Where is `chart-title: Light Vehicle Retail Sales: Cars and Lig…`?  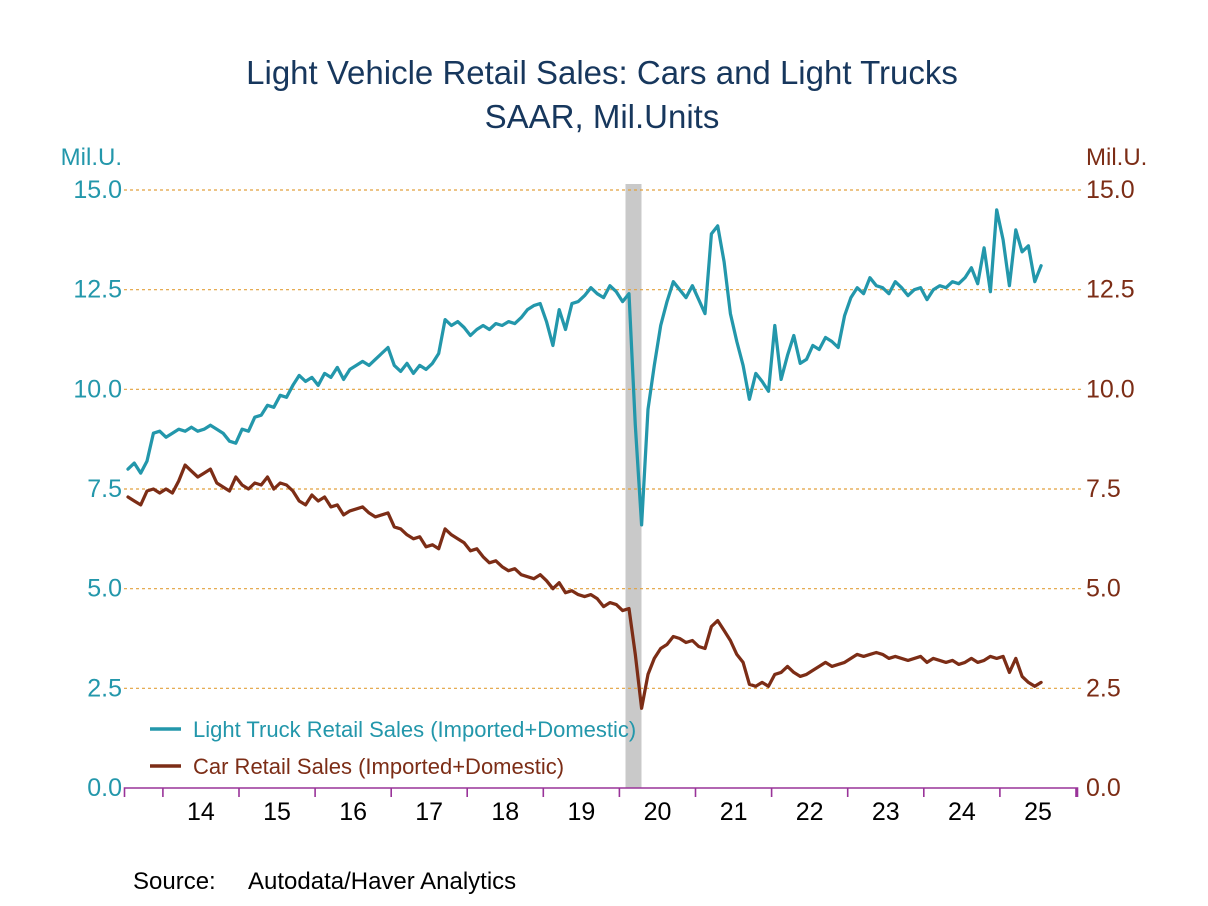
chart-title: Light Vehicle Retail Sales: Cars and Lig… is located at coordinates (602, 72).